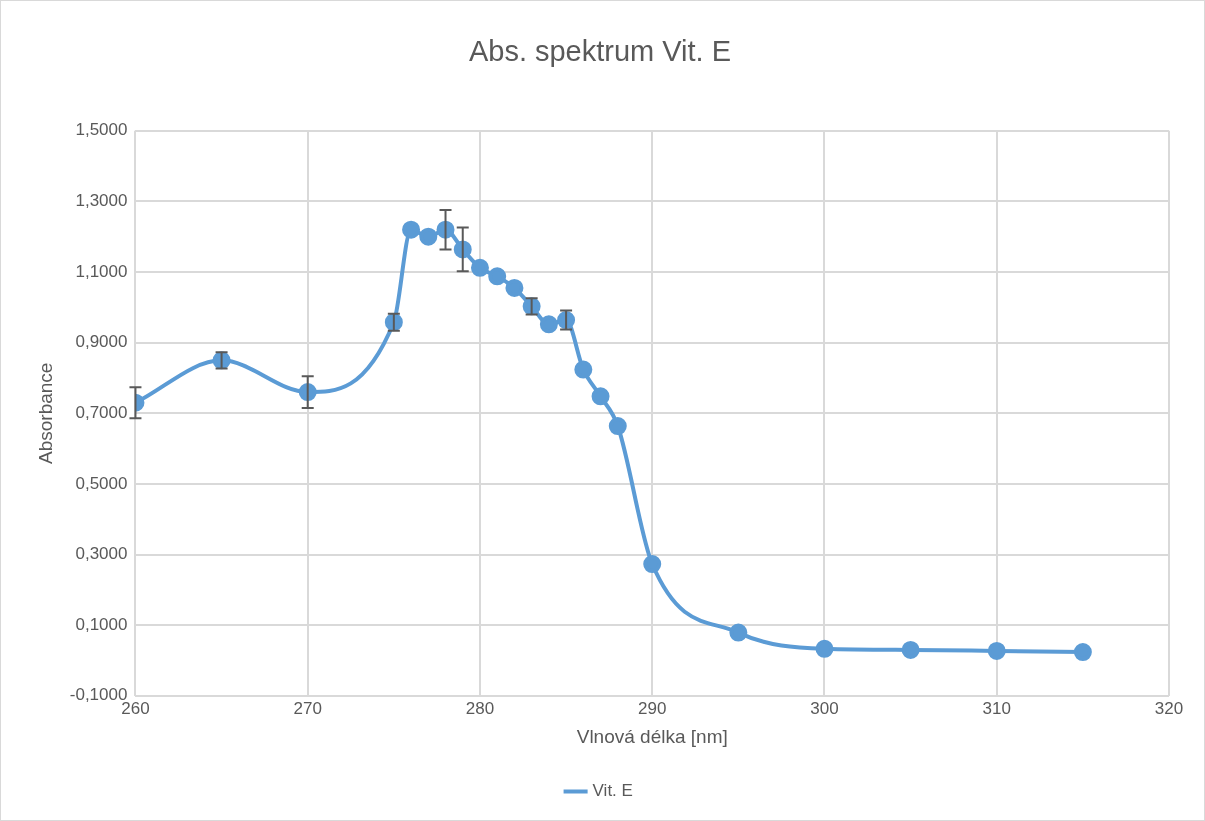 Image resolution: width=1205 pixels, height=821 pixels. Describe the element at coordinates (101, 412) in the screenshot. I see `y-tick-label: 0,7000` at that location.